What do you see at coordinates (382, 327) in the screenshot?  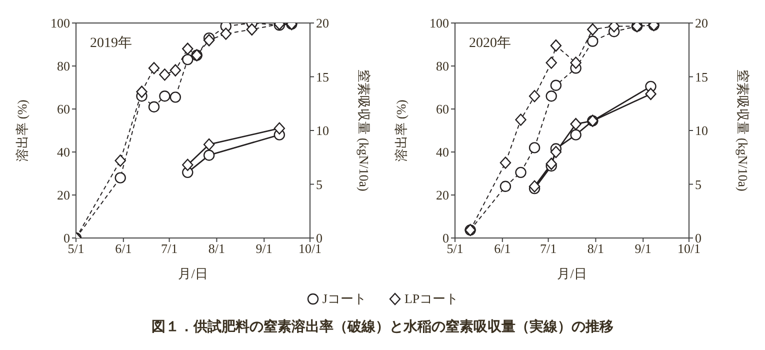 I see `caption: 図１．供試肥料の窒素溶出率（破線）と水稲の窒素吸収量（実線）の推移` at bounding box center [382, 327].